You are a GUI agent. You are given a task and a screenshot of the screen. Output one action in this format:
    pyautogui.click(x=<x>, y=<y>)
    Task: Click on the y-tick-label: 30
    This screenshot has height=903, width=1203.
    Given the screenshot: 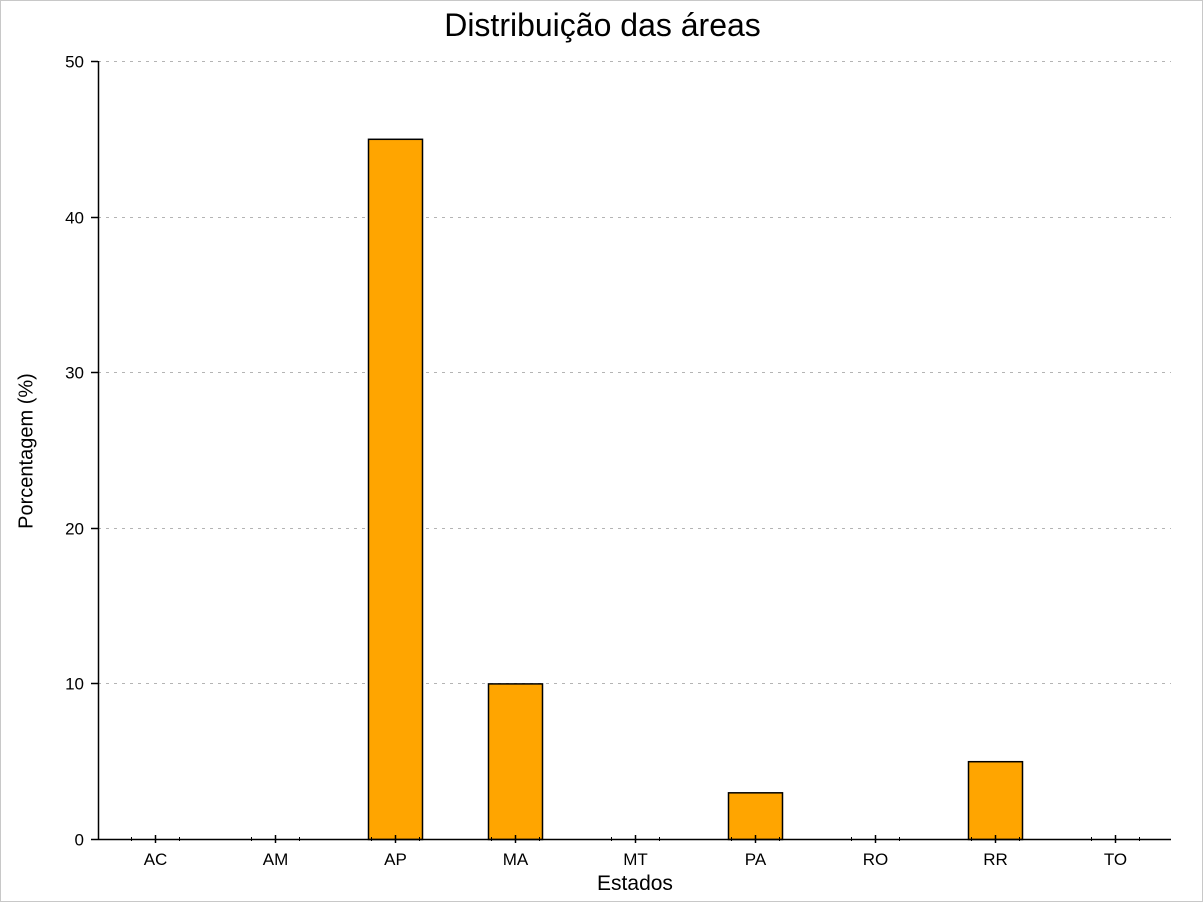 What is the action you would take?
    pyautogui.click(x=74, y=373)
    